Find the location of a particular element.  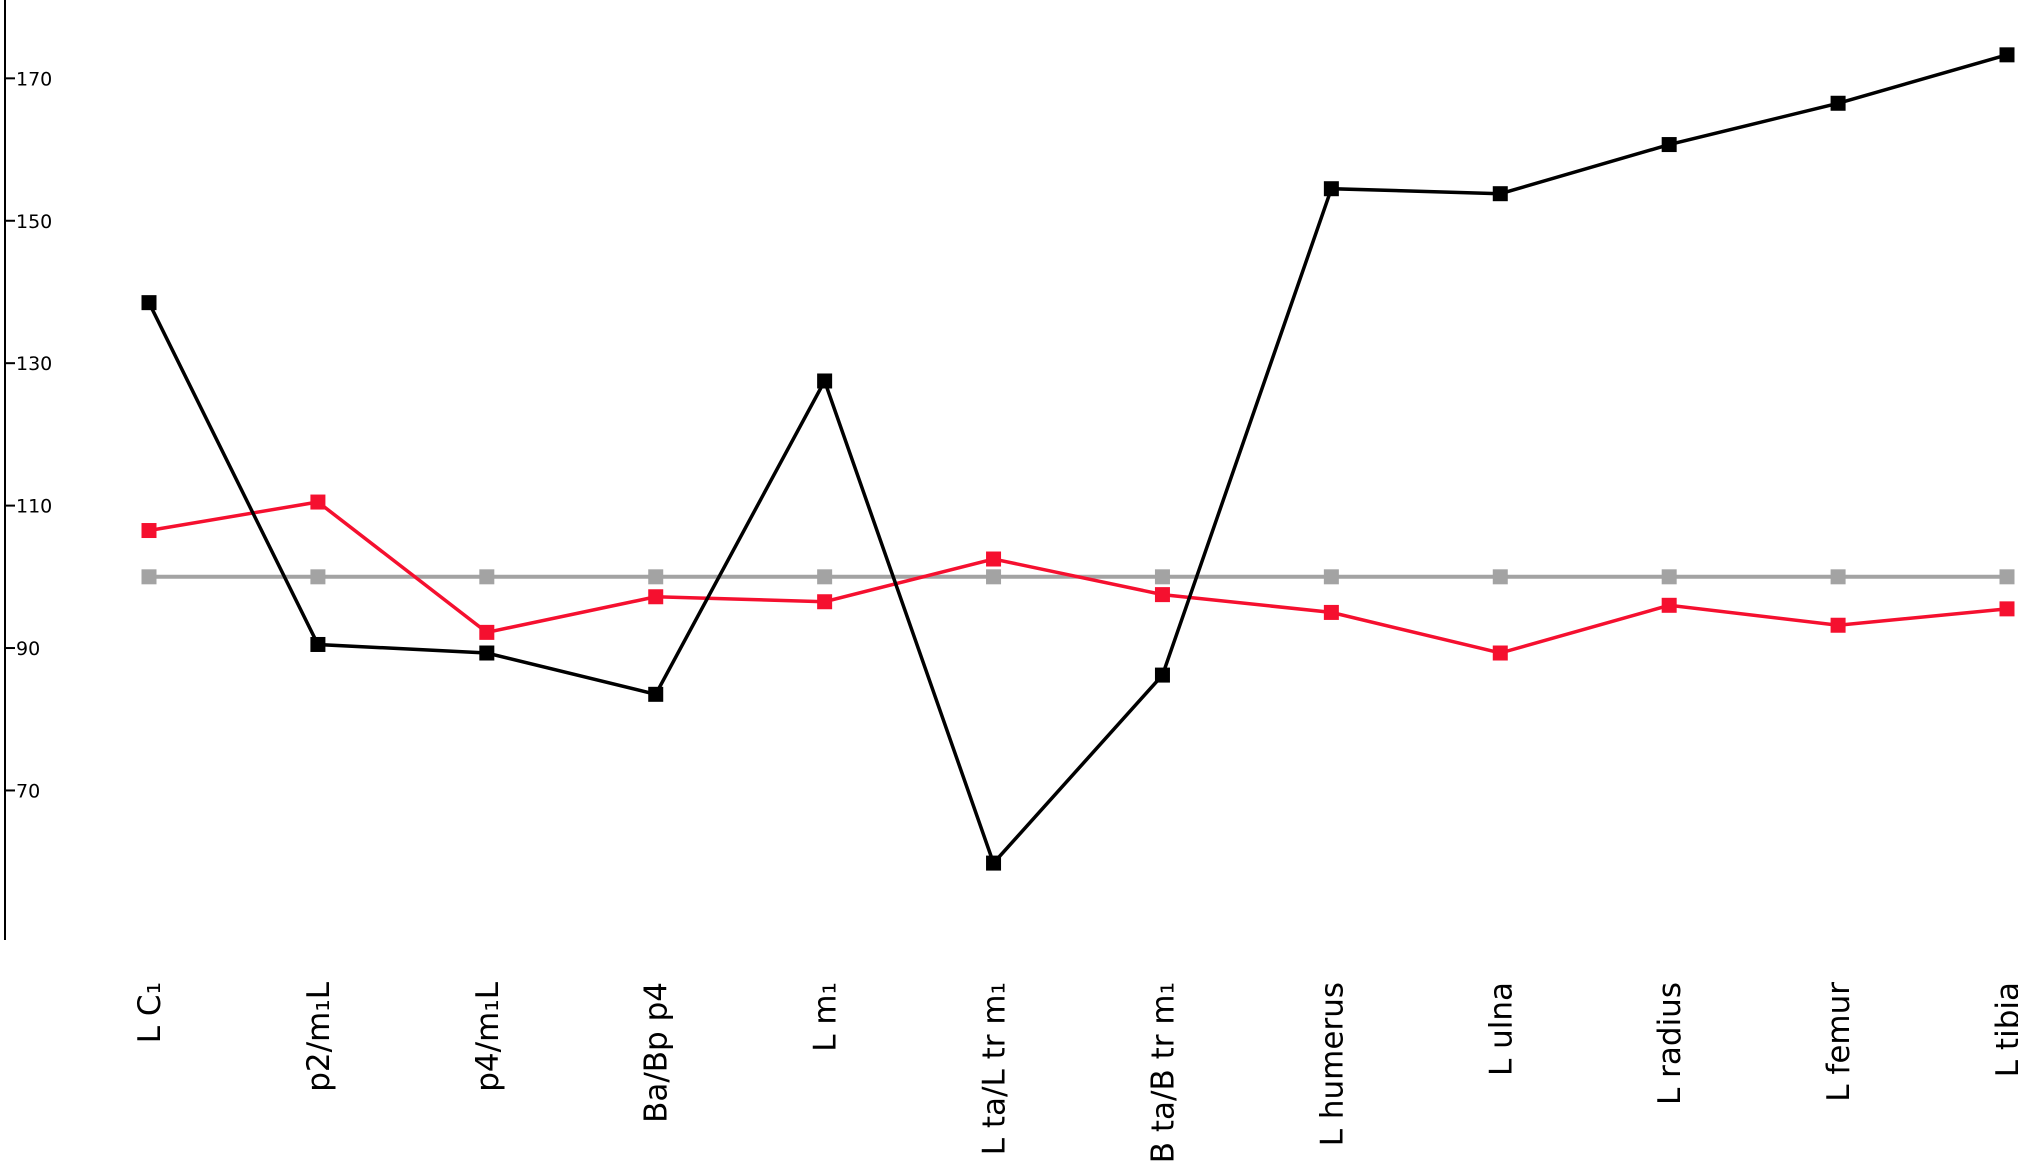

series-line is located at coordinates (1078, 577).